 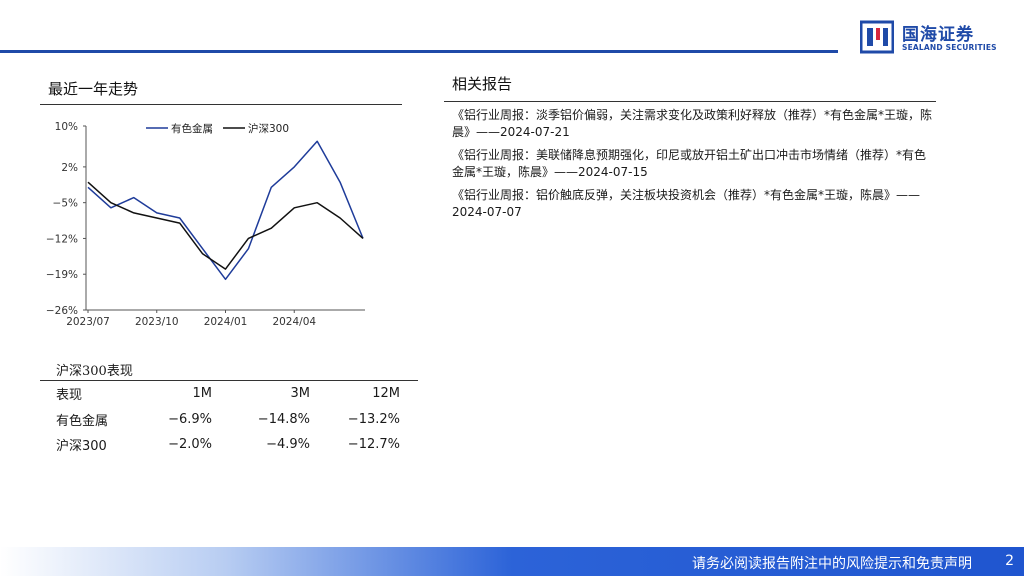 What do you see at coordinates (62, 311) in the screenshot?
I see `y-tick-label: −26%` at bounding box center [62, 311].